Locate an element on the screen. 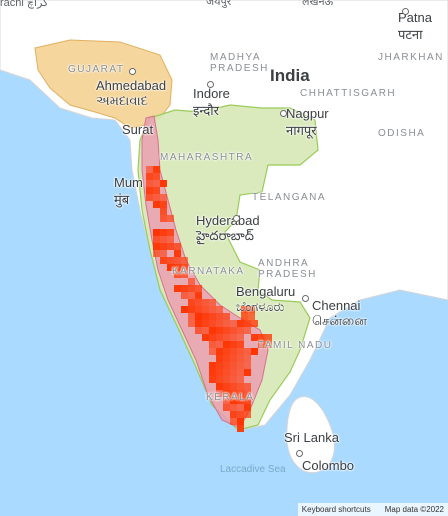 The height and width of the screenshot is (516, 448). occurrence-grid is located at coordinates (209, 299).